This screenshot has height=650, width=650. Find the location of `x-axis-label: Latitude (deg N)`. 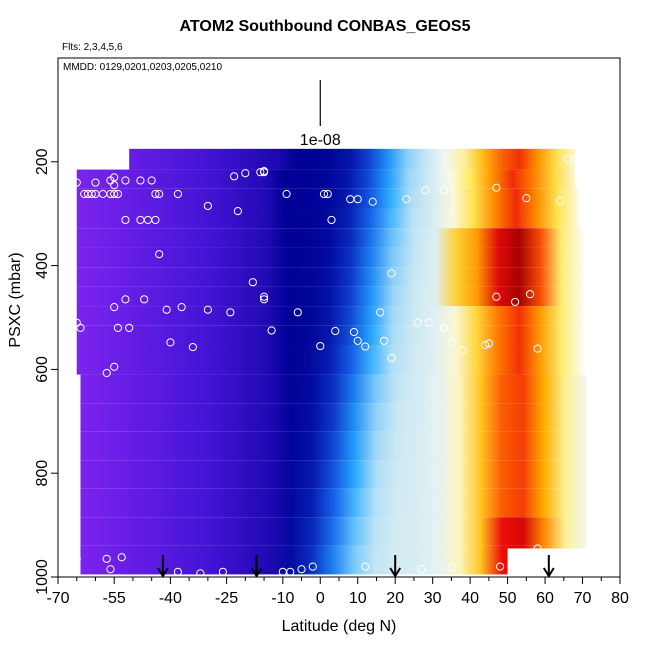

x-axis-label: Latitude (deg N) is located at coordinates (339, 626).